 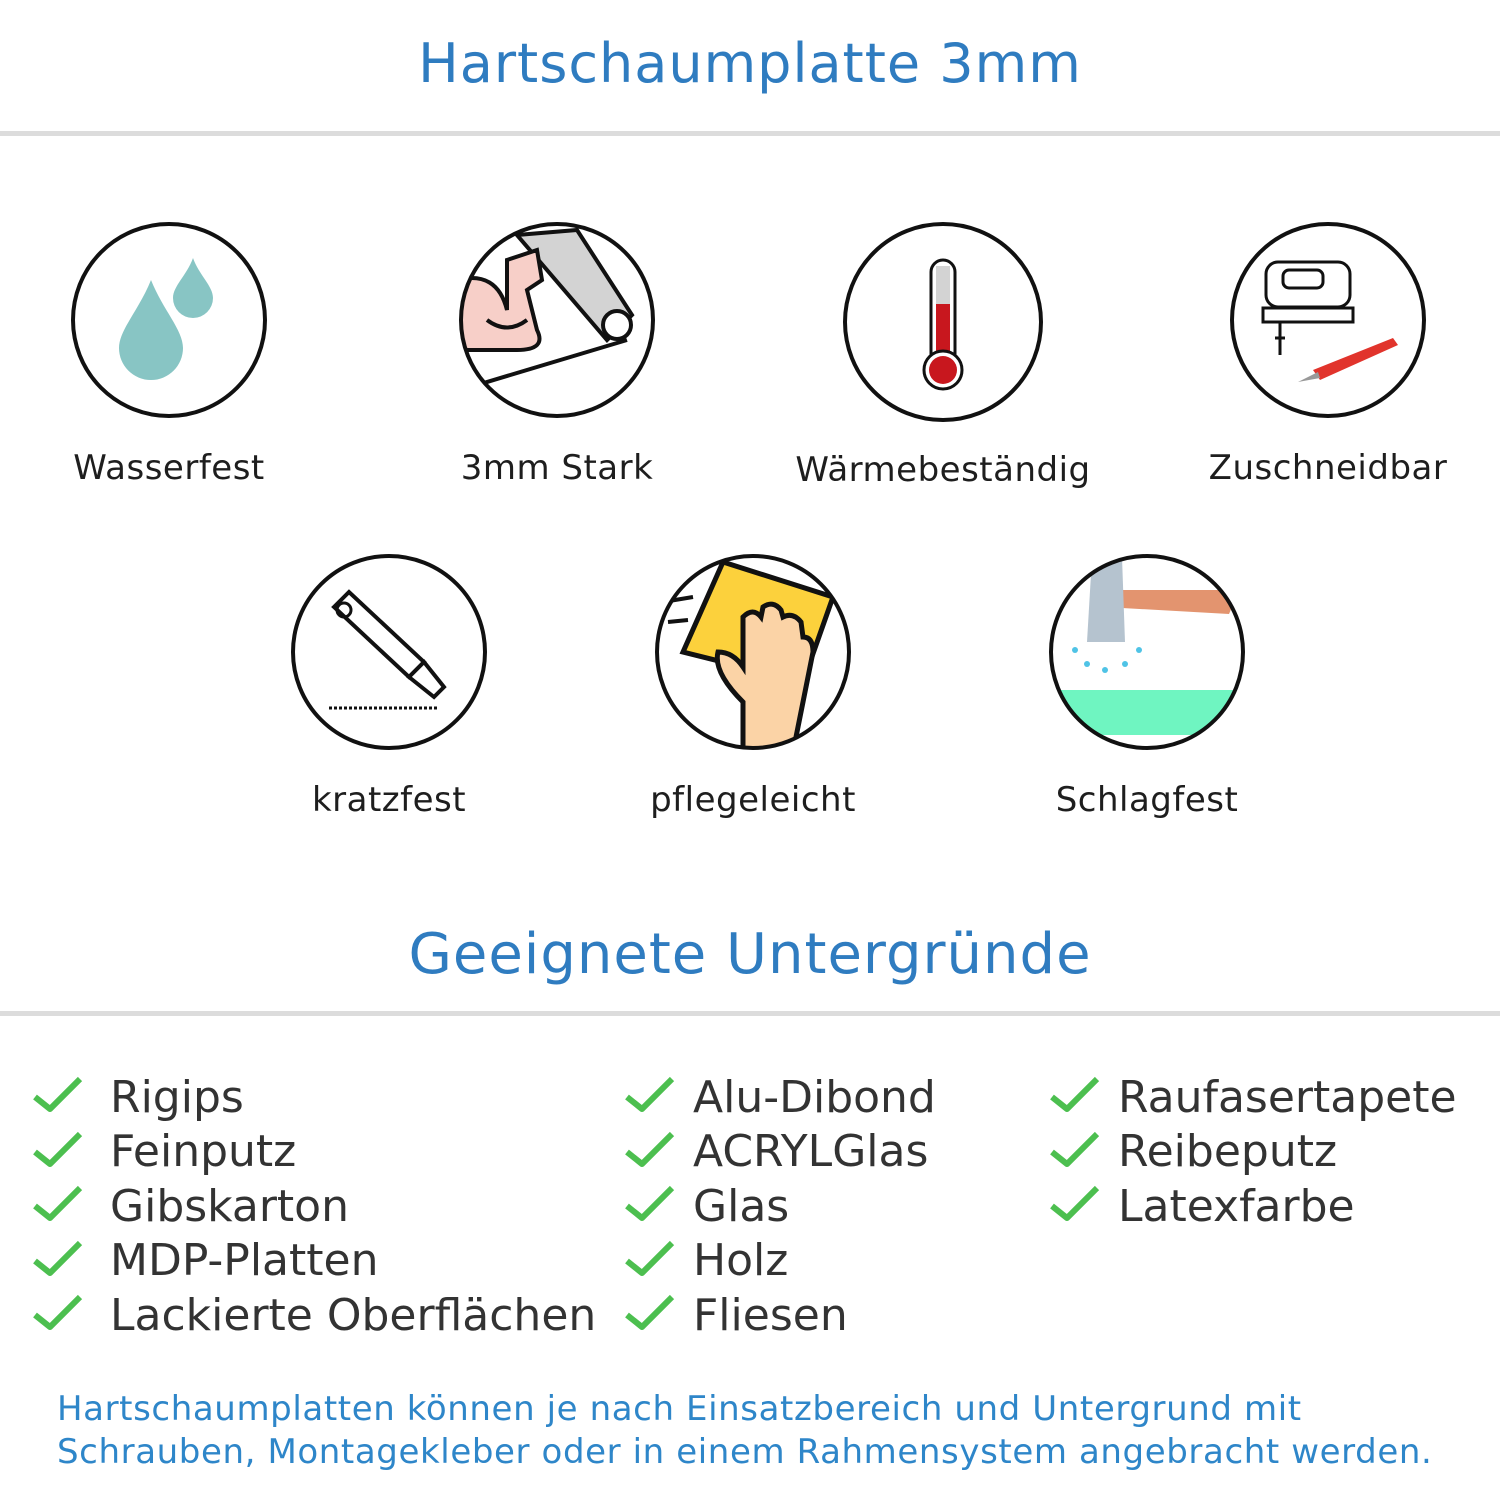 What do you see at coordinates (741, 1261) in the screenshot?
I see `surface-label: Holz` at bounding box center [741, 1261].